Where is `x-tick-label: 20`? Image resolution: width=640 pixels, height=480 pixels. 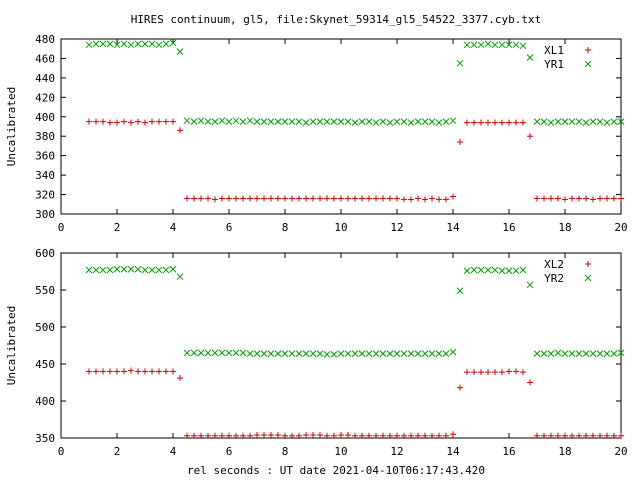
x-tick-label: 20 is located at coordinates (620, 227).